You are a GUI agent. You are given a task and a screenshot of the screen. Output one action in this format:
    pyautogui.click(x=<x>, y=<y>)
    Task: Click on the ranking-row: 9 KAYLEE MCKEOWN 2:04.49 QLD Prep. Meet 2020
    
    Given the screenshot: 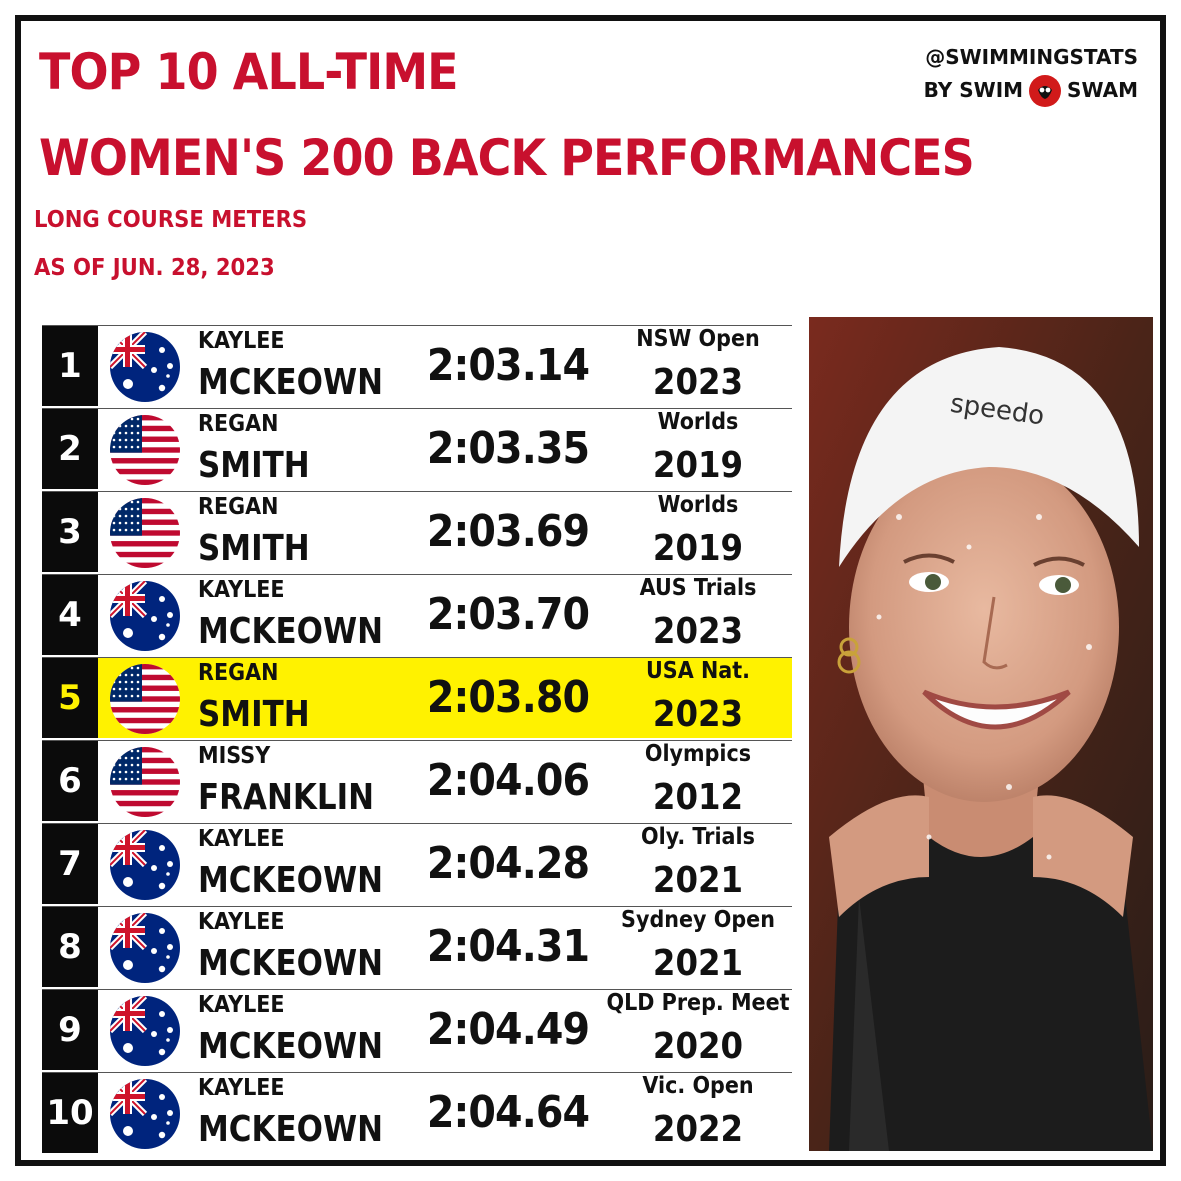 What is the action you would take?
    pyautogui.click(x=417, y=1029)
    